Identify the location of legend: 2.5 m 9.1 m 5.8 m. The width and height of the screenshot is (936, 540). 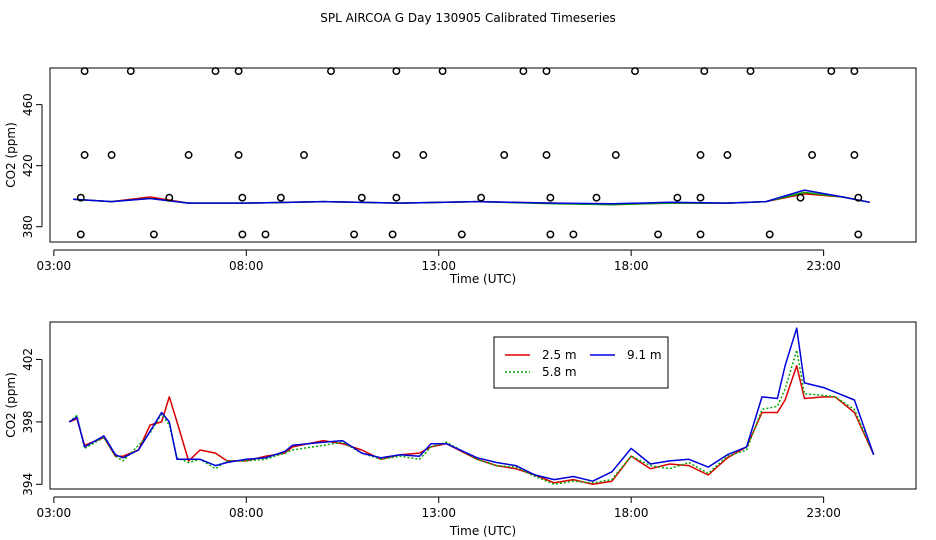
(581, 362).